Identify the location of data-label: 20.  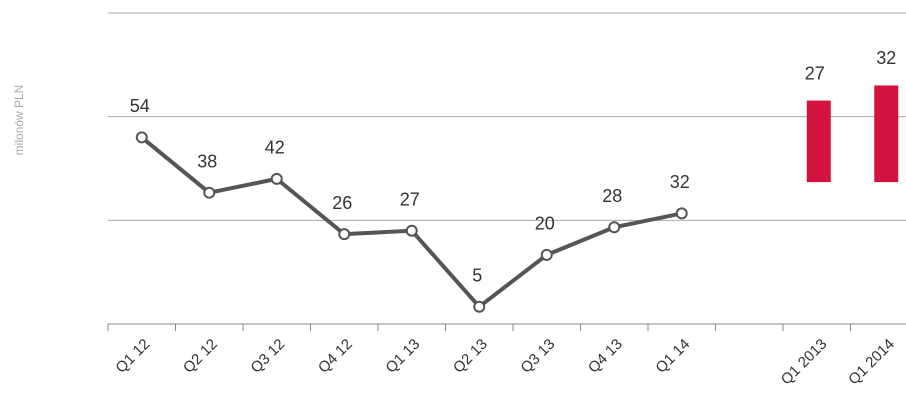
(545, 224).